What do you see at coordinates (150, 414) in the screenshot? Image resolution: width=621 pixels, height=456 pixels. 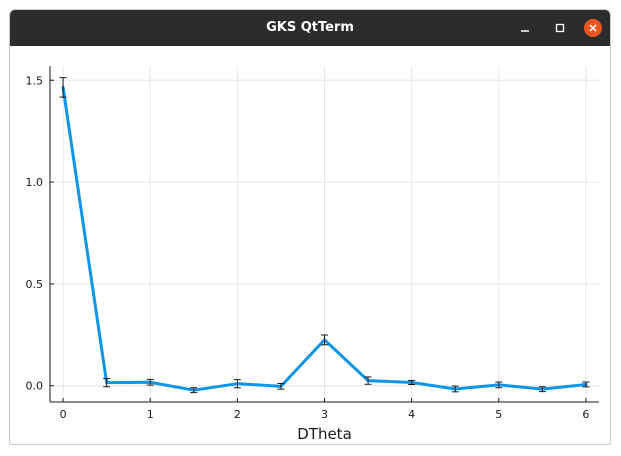 I see `x-tick-label: 1` at bounding box center [150, 414].